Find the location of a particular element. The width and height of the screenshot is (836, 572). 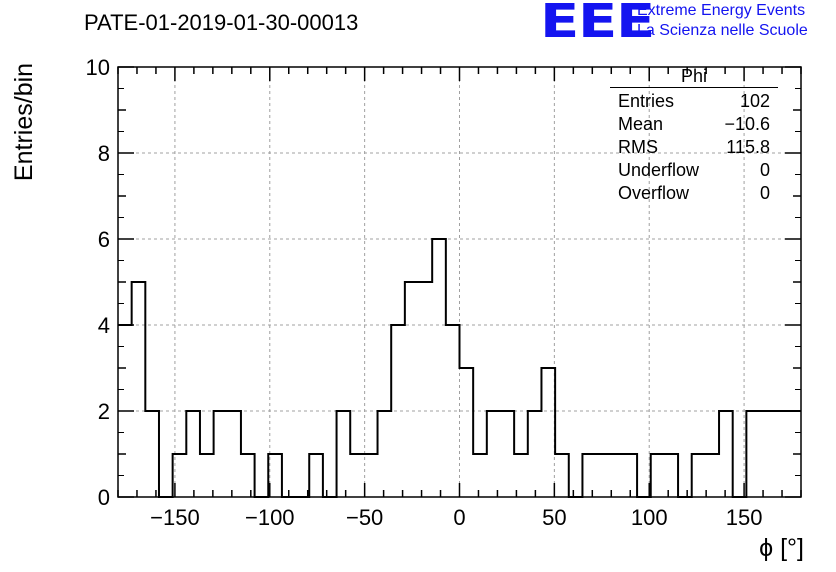

x-axis-label: ϕ [°] is located at coordinates (781, 548).